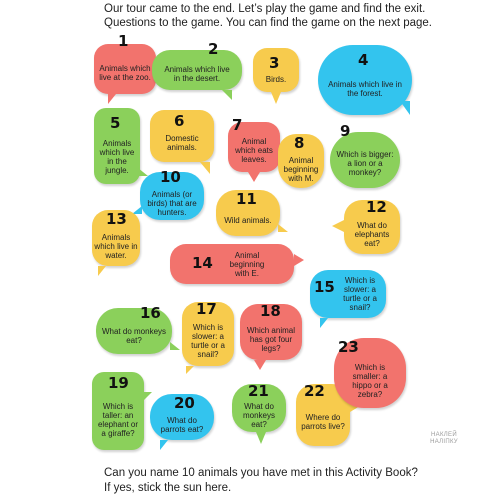 The width and height of the screenshot is (500, 500). What do you see at coordinates (179, 121) in the screenshot?
I see `bubble-number: 6` at bounding box center [179, 121].